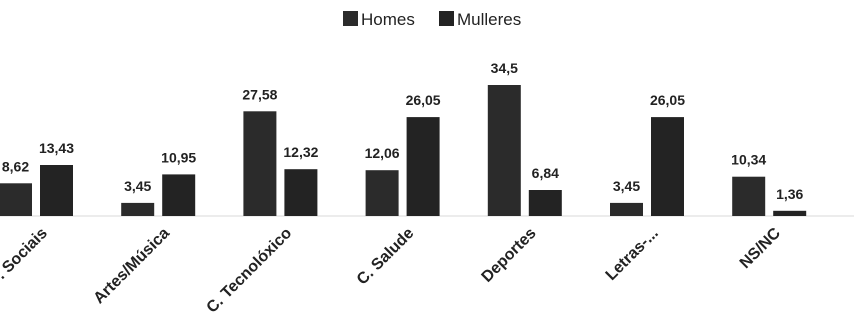  I want to click on category-label-ns-nc: NS/NC, so click(761, 248).